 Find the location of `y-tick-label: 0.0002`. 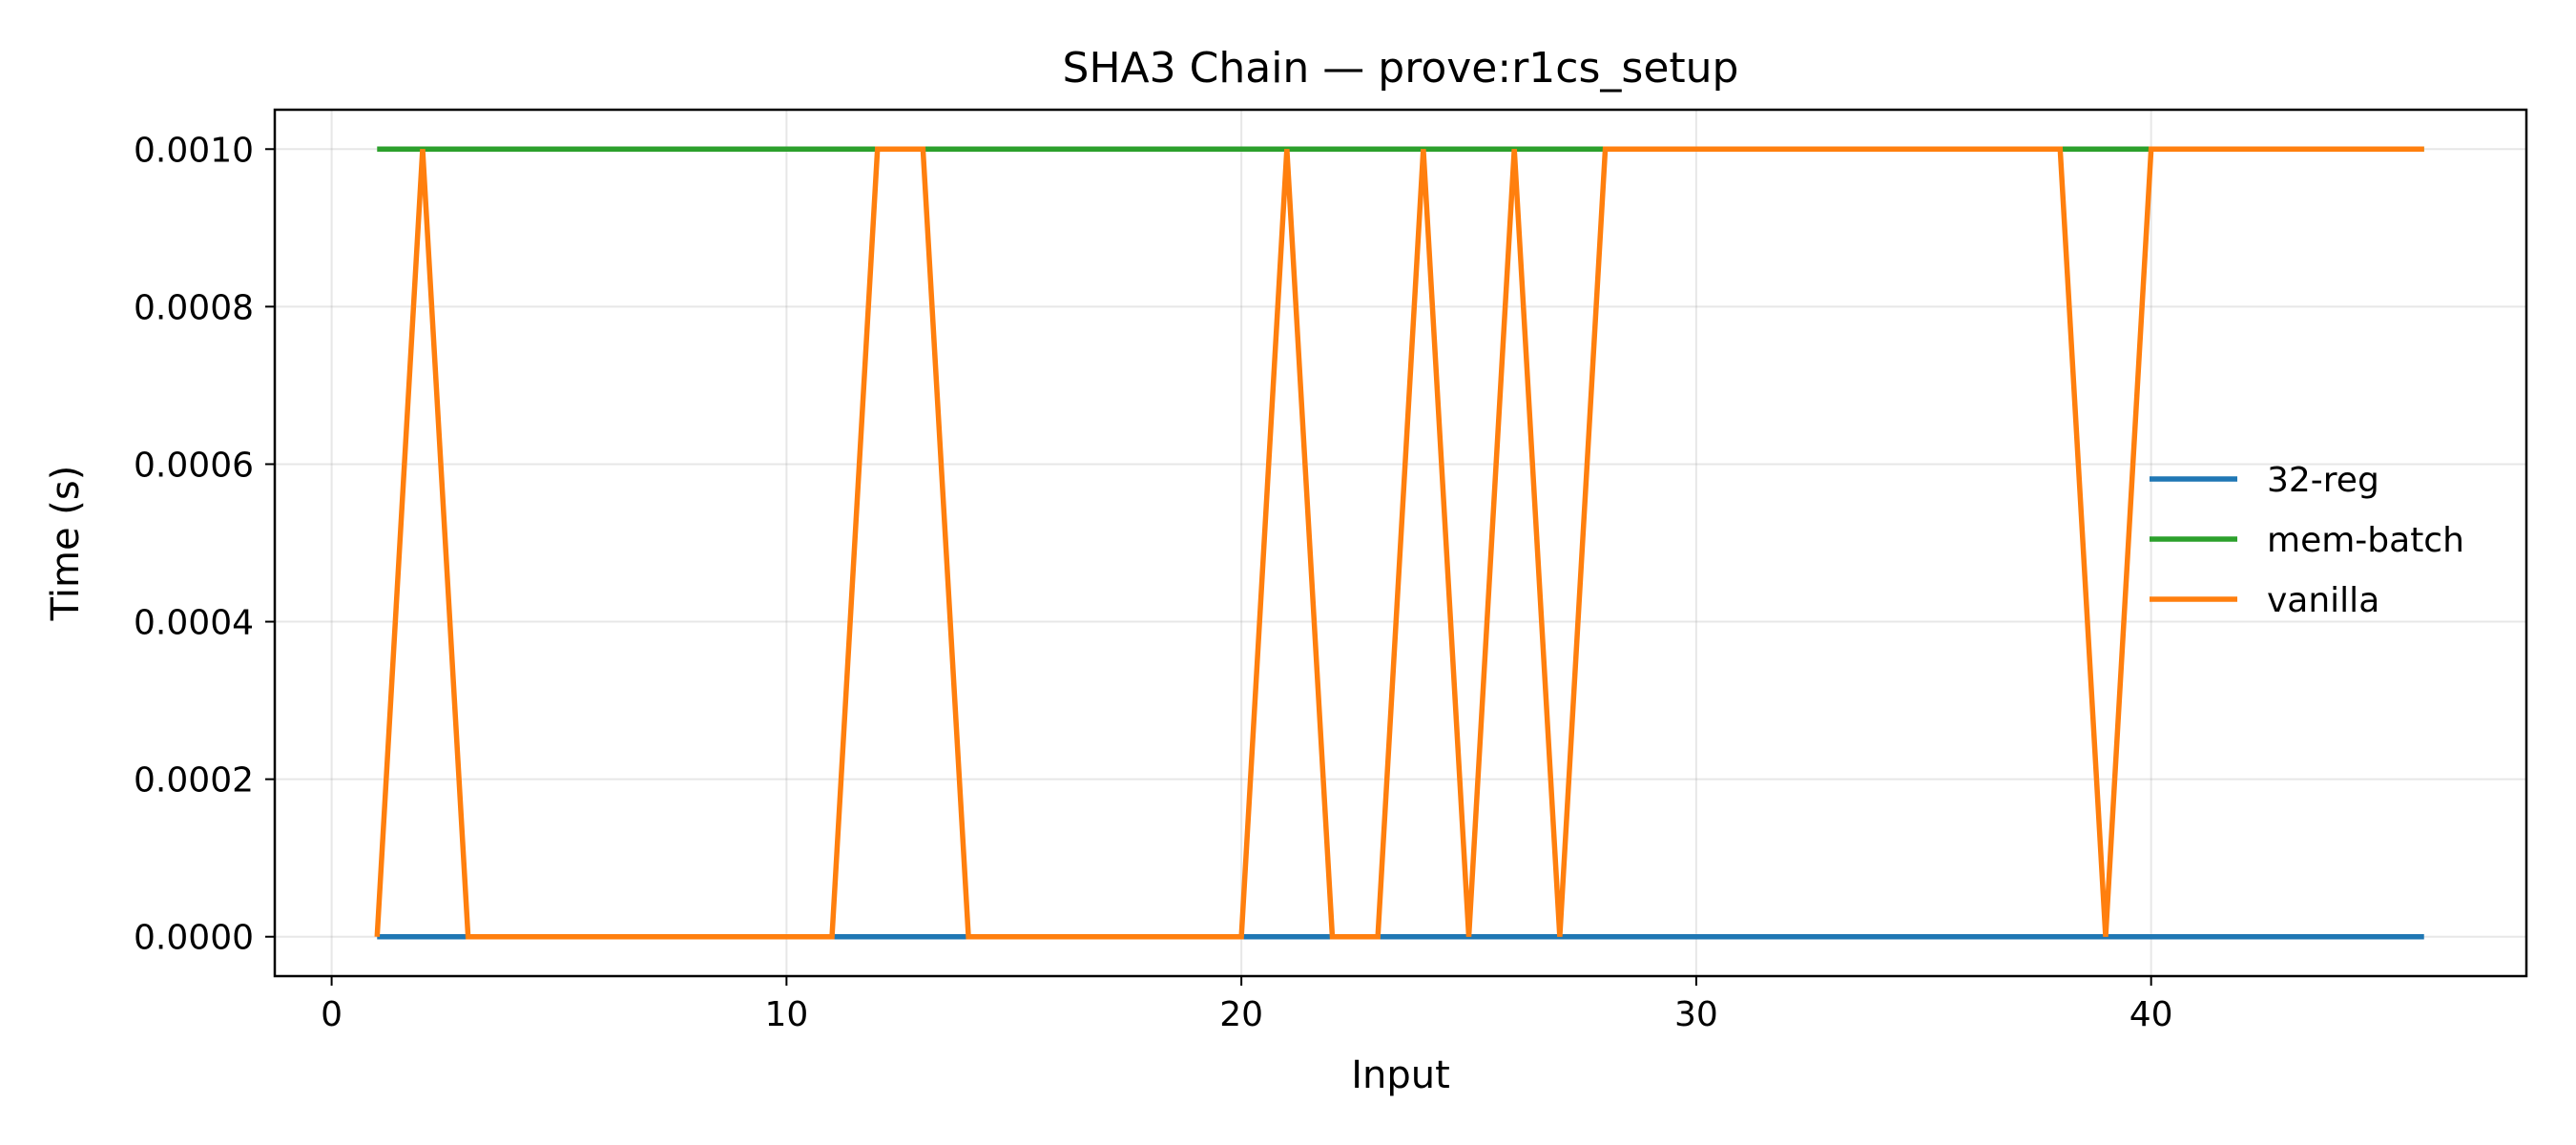

y-tick-label: 0.0002 is located at coordinates (194, 781).